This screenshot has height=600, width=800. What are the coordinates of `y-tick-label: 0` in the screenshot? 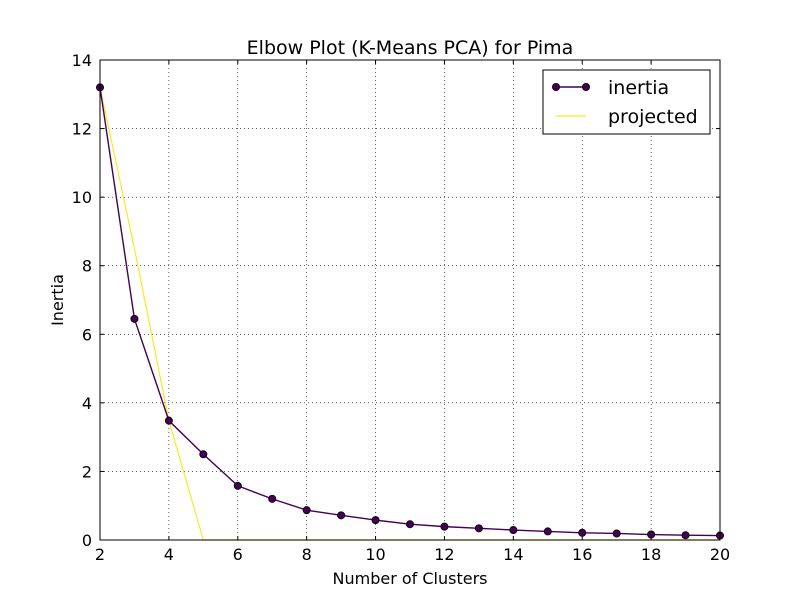 It's located at (87, 540).